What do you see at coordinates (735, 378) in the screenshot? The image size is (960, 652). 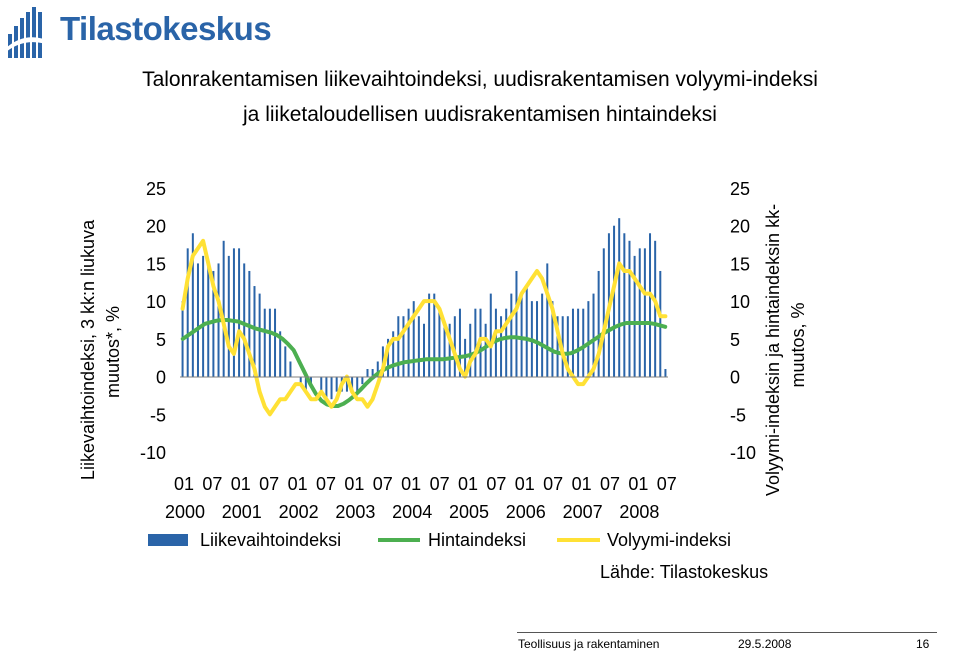 I see `y-tick-label-right: 0` at bounding box center [735, 378].